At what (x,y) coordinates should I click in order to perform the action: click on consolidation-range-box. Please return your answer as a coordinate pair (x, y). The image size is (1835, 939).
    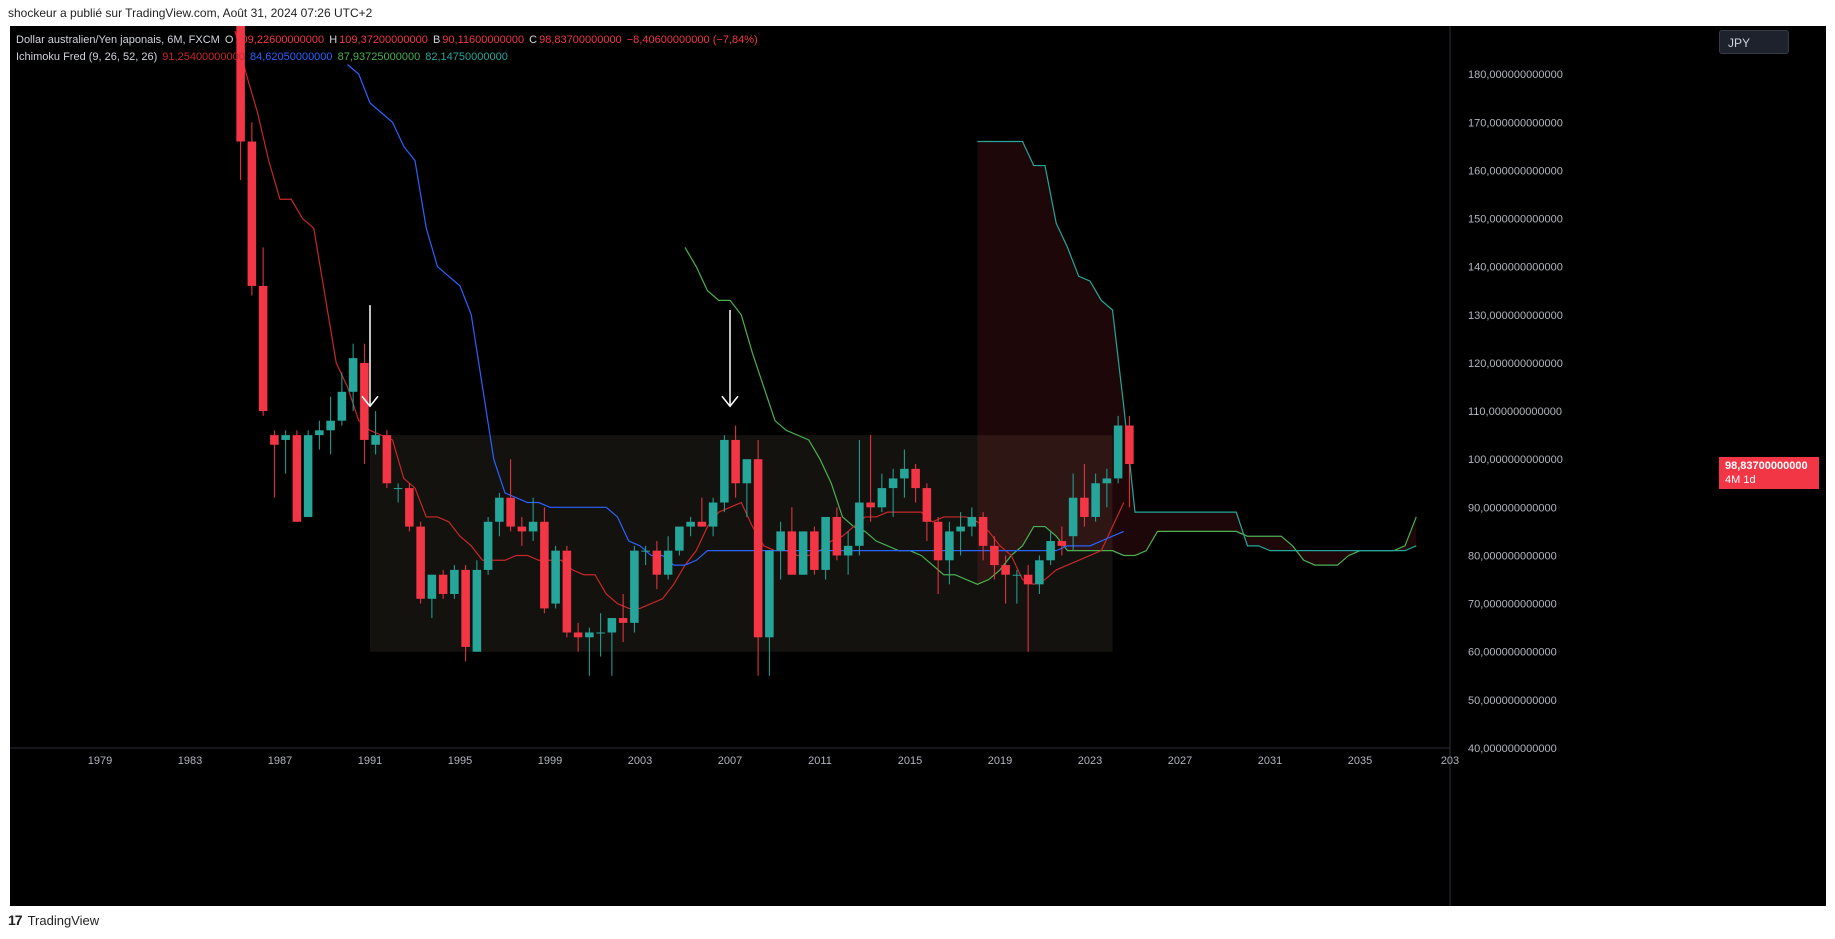
    Looking at the image, I should click on (741, 543).